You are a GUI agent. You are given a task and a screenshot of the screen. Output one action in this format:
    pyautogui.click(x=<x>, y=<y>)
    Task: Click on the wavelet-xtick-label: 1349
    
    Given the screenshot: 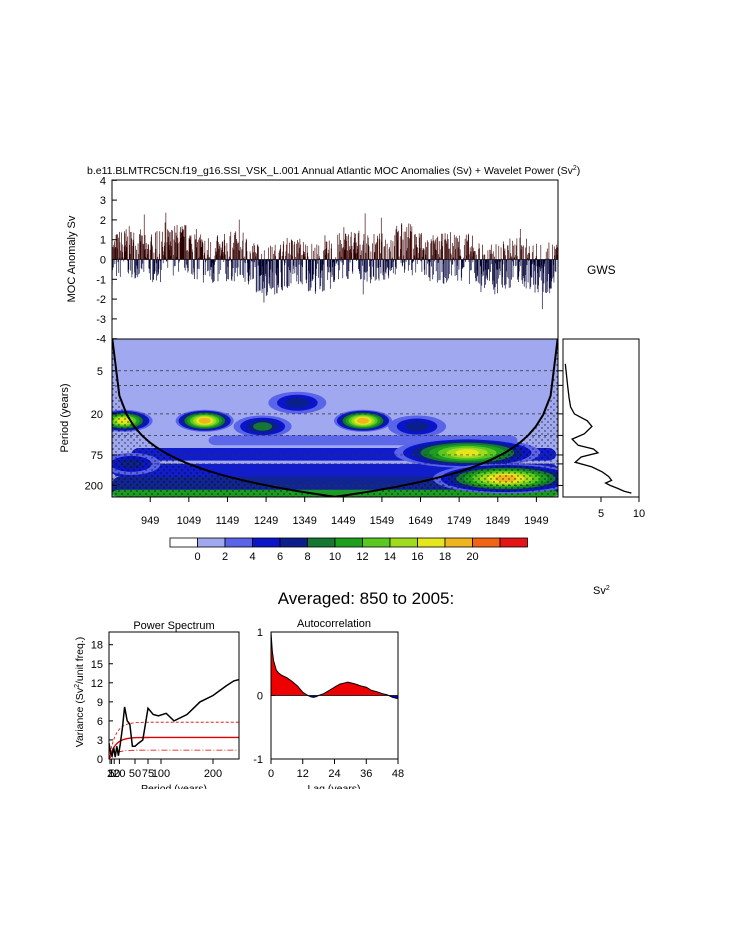 What is the action you would take?
    pyautogui.click(x=304, y=521)
    